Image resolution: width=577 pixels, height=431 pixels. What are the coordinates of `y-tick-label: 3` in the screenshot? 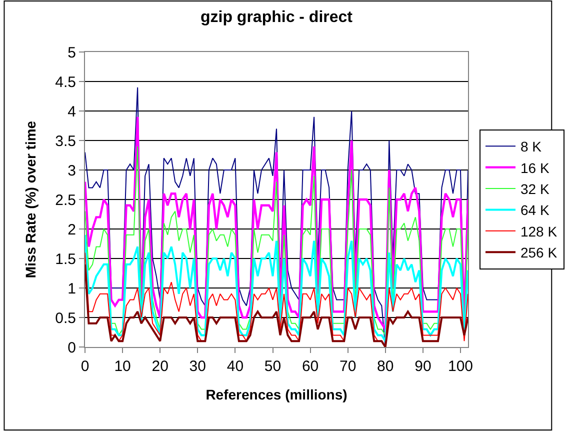 It's located at (72, 171).